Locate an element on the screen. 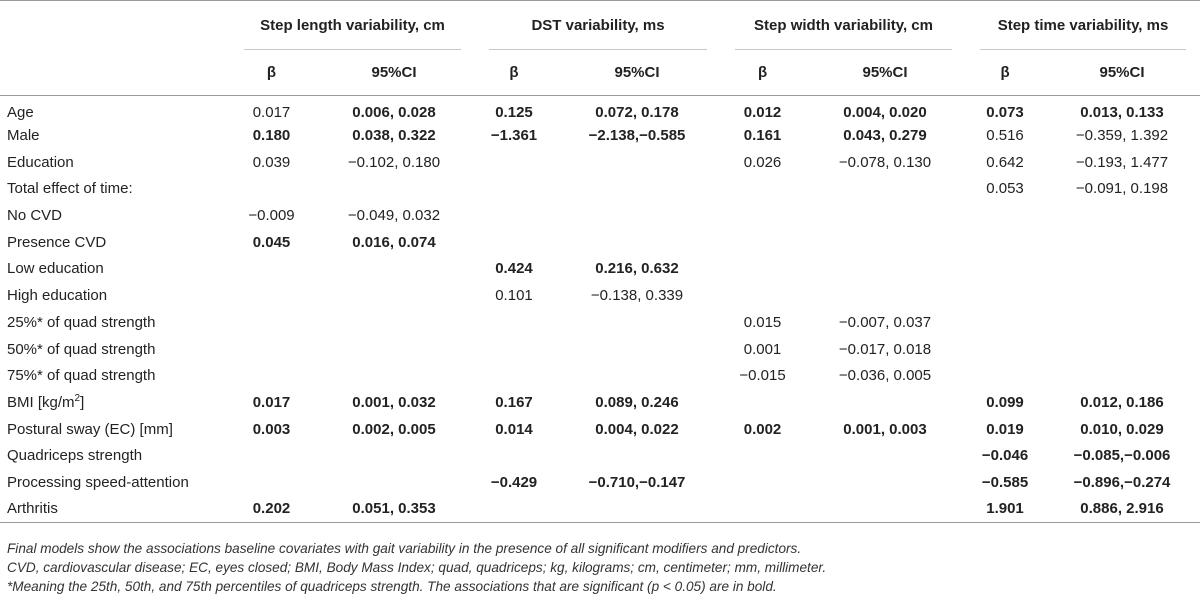  table-row: High education 0.101 −0.138, 0.339 is located at coordinates (600, 295).